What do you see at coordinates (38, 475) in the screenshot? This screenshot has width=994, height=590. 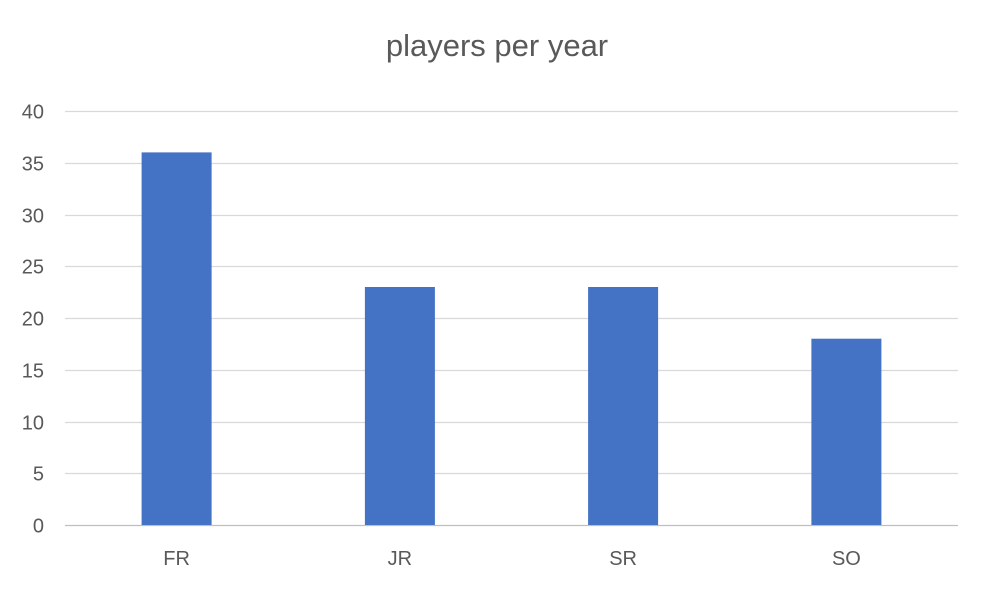 I see `y-tick-label: 5` at bounding box center [38, 475].